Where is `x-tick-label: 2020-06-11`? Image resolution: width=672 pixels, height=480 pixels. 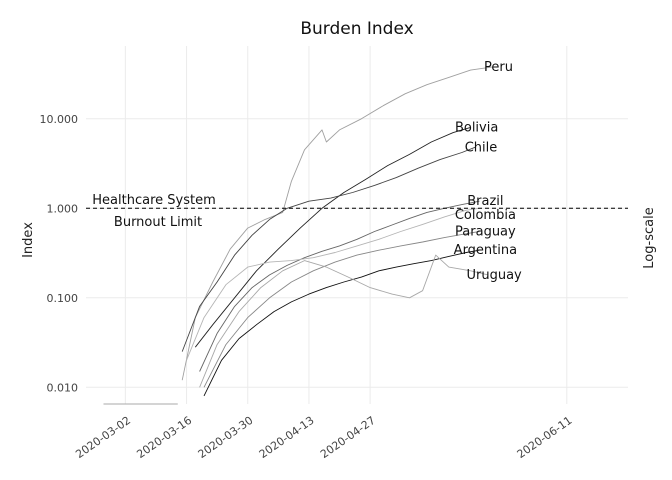
x-tick-label: 2020-06-11 is located at coordinates (545, 437).